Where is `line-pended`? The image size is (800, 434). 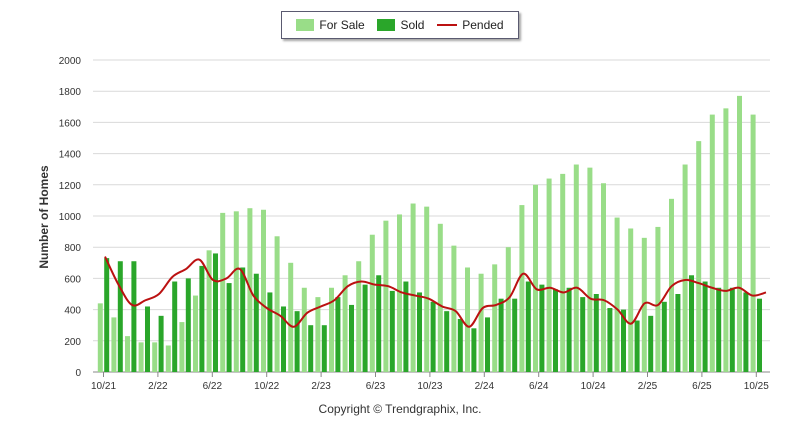
line-pended is located at coordinates (435, 292).